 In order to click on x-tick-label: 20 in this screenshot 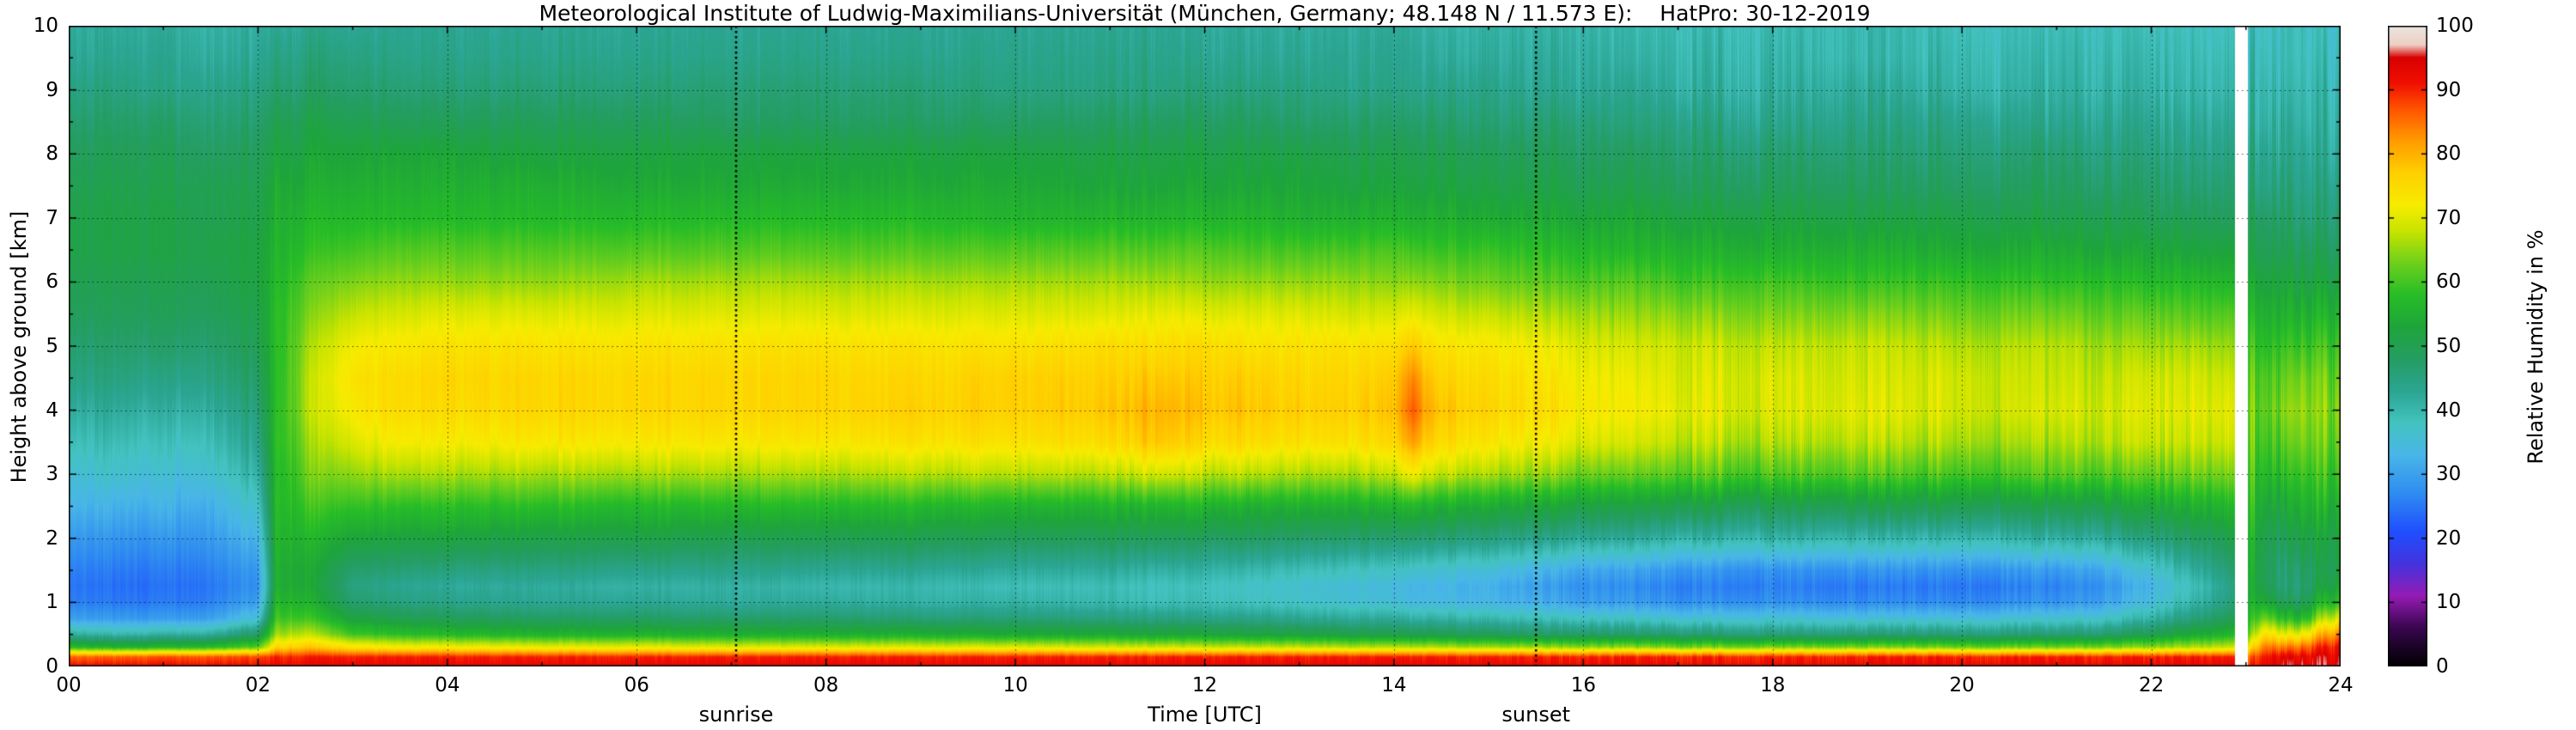, I will do `click(1962, 685)`.